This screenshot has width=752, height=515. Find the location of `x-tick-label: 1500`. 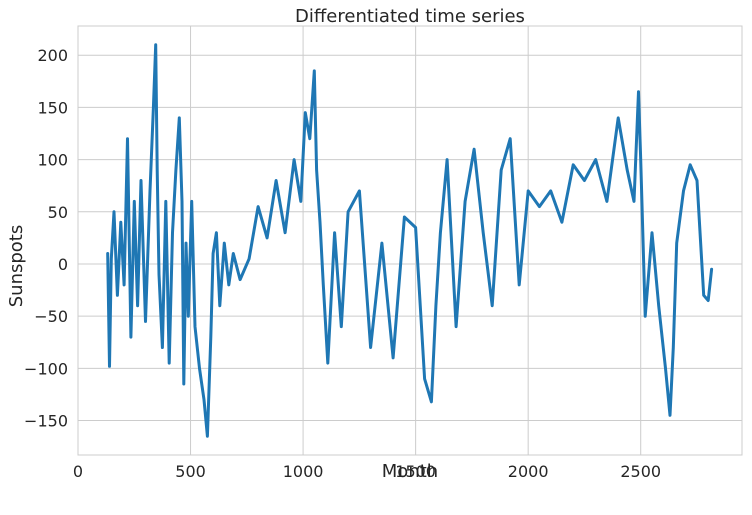

x-tick-label: 1500 is located at coordinates (415, 471).